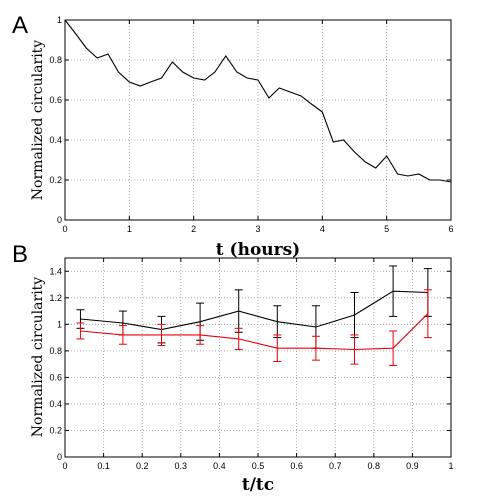 The height and width of the screenshot is (498, 498). I want to click on panel-a-ytick-label: 1, so click(59, 20).